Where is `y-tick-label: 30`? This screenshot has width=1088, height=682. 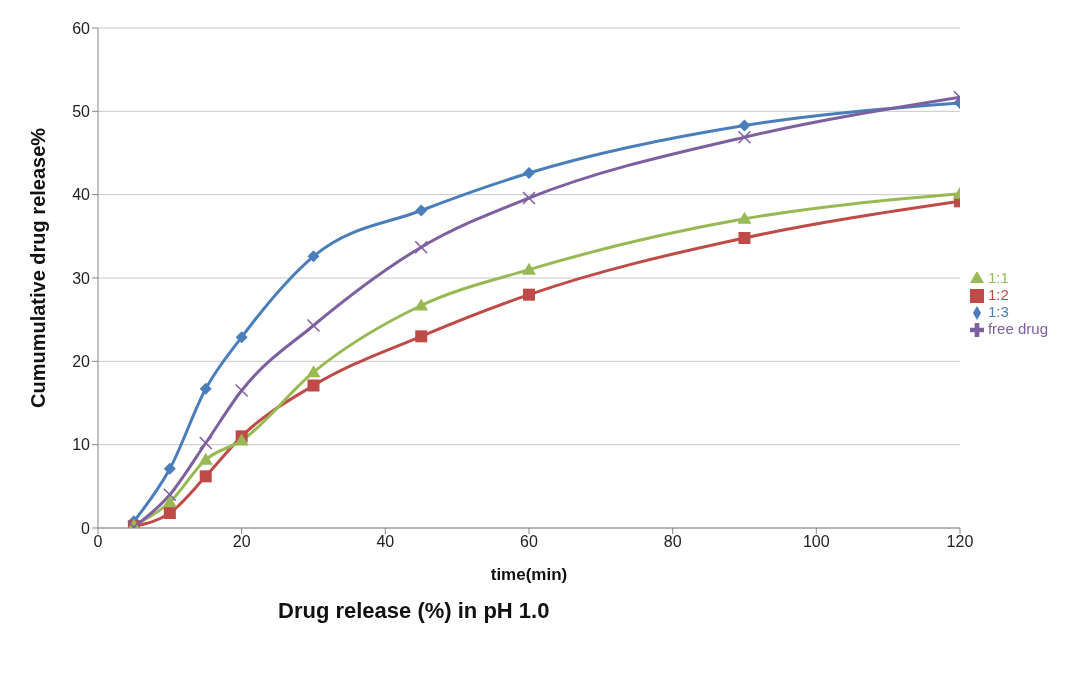
y-tick-label: 30 is located at coordinates (81, 278).